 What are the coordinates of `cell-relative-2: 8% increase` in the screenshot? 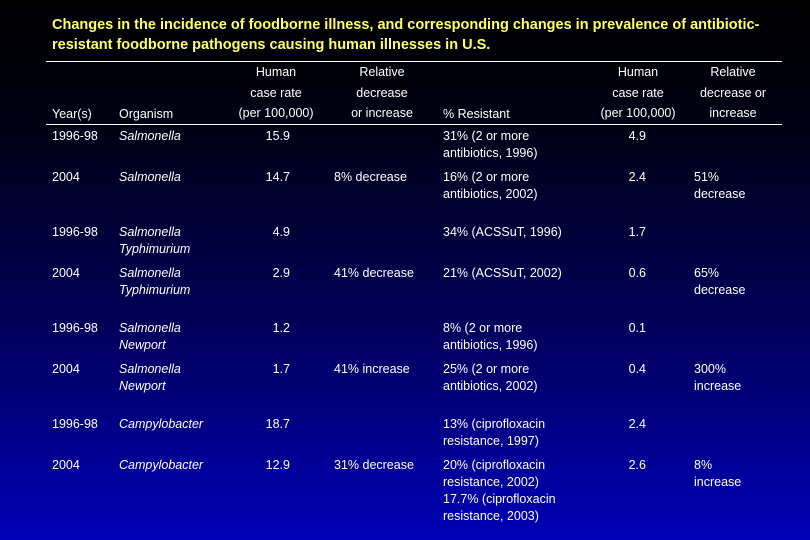 It's located at (718, 473).